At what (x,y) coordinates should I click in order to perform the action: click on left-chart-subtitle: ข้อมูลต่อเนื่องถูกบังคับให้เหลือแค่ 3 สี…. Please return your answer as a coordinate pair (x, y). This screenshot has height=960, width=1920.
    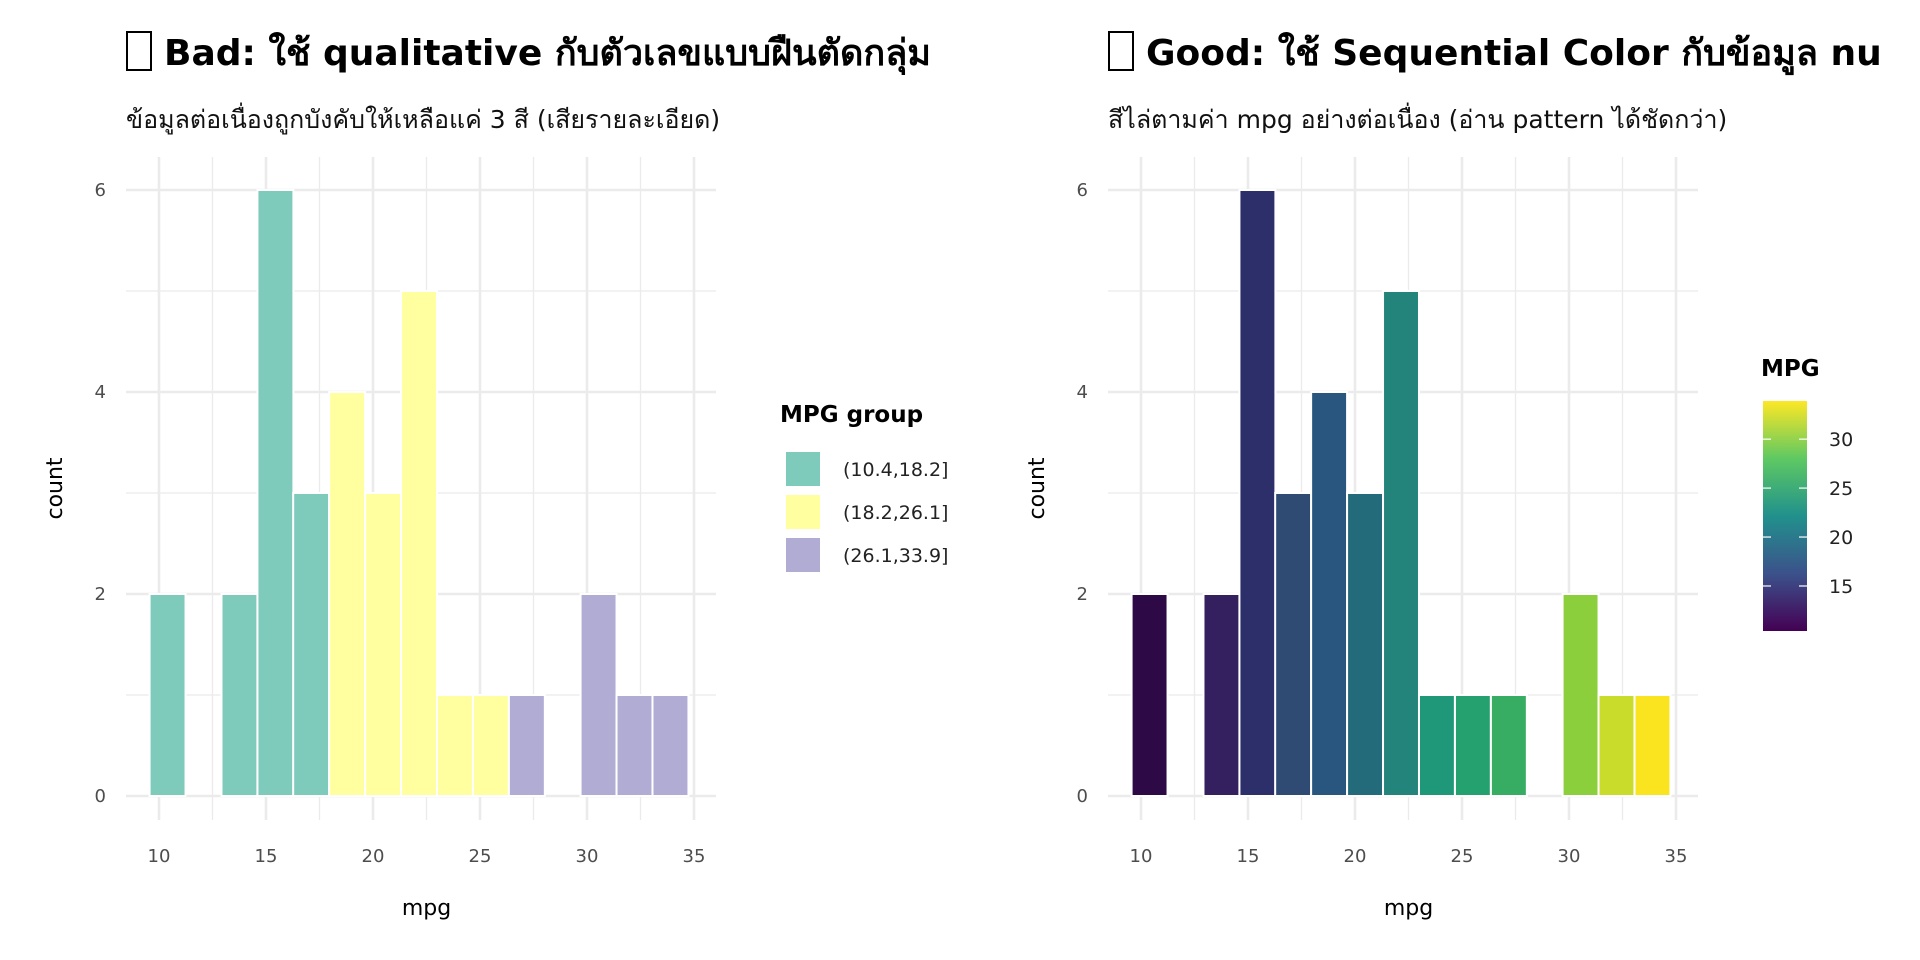
    Looking at the image, I should click on (423, 119).